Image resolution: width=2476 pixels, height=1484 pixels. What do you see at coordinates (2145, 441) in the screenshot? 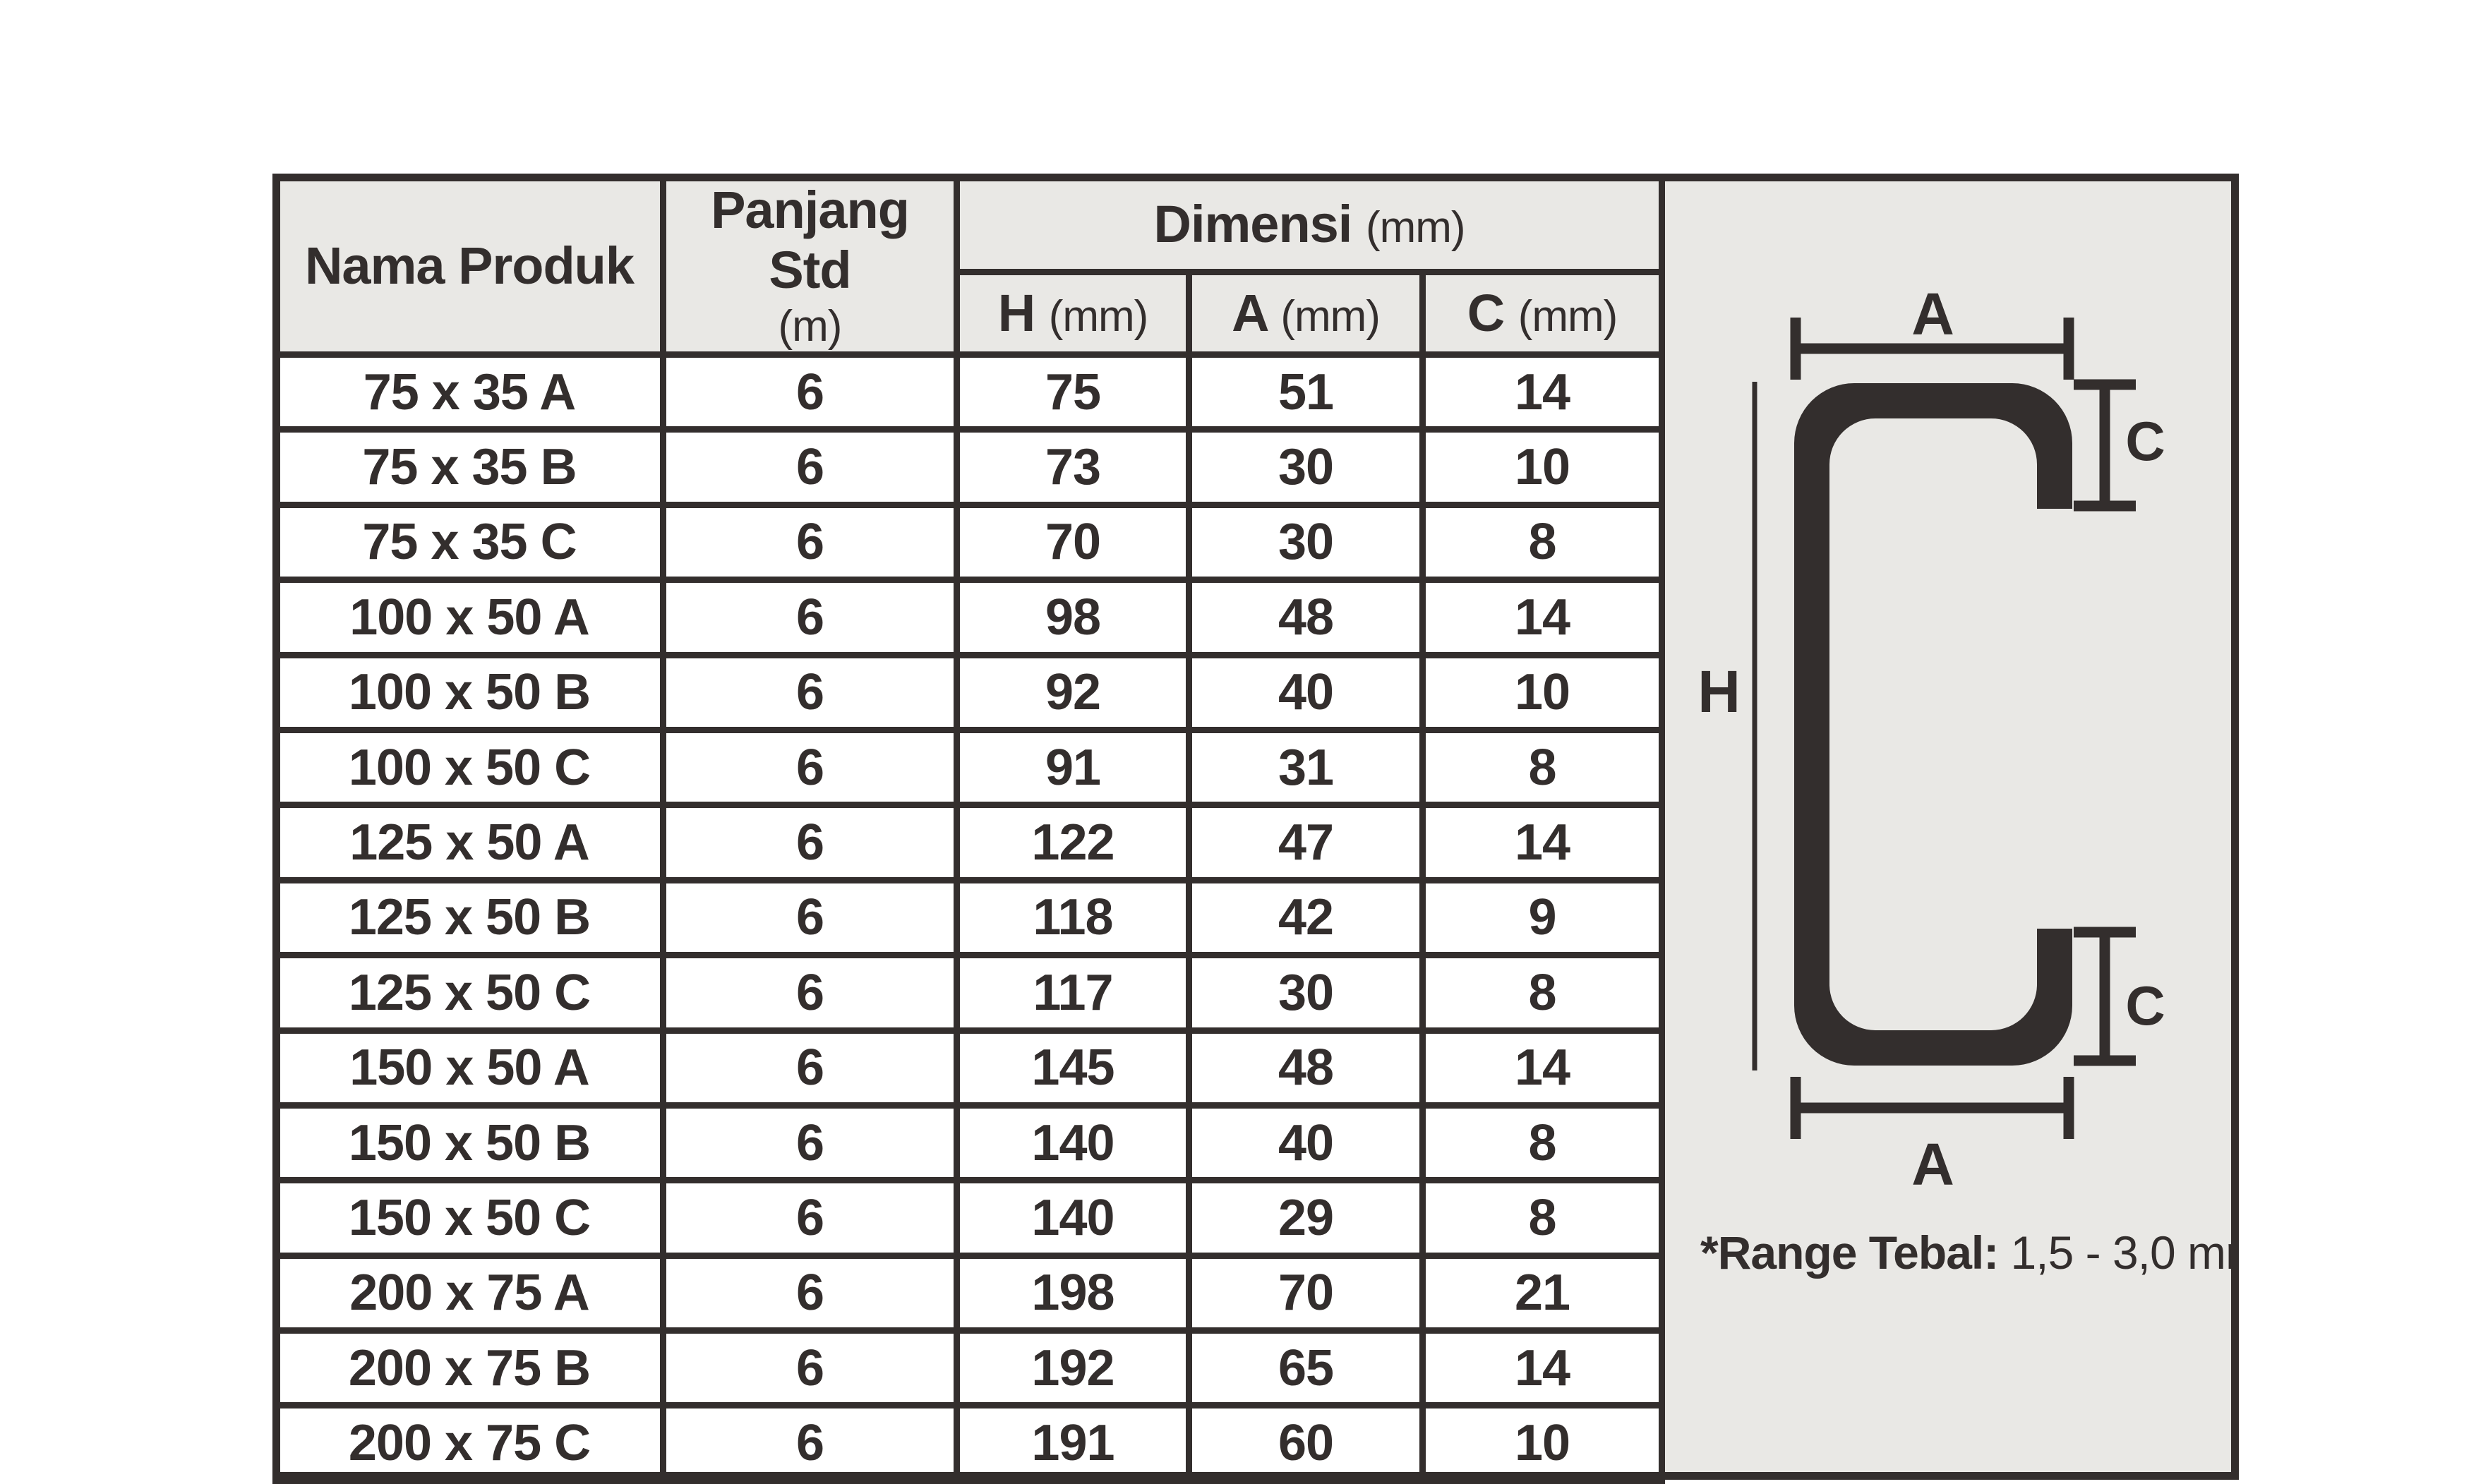
I see `label-c-top: C` at bounding box center [2145, 441].